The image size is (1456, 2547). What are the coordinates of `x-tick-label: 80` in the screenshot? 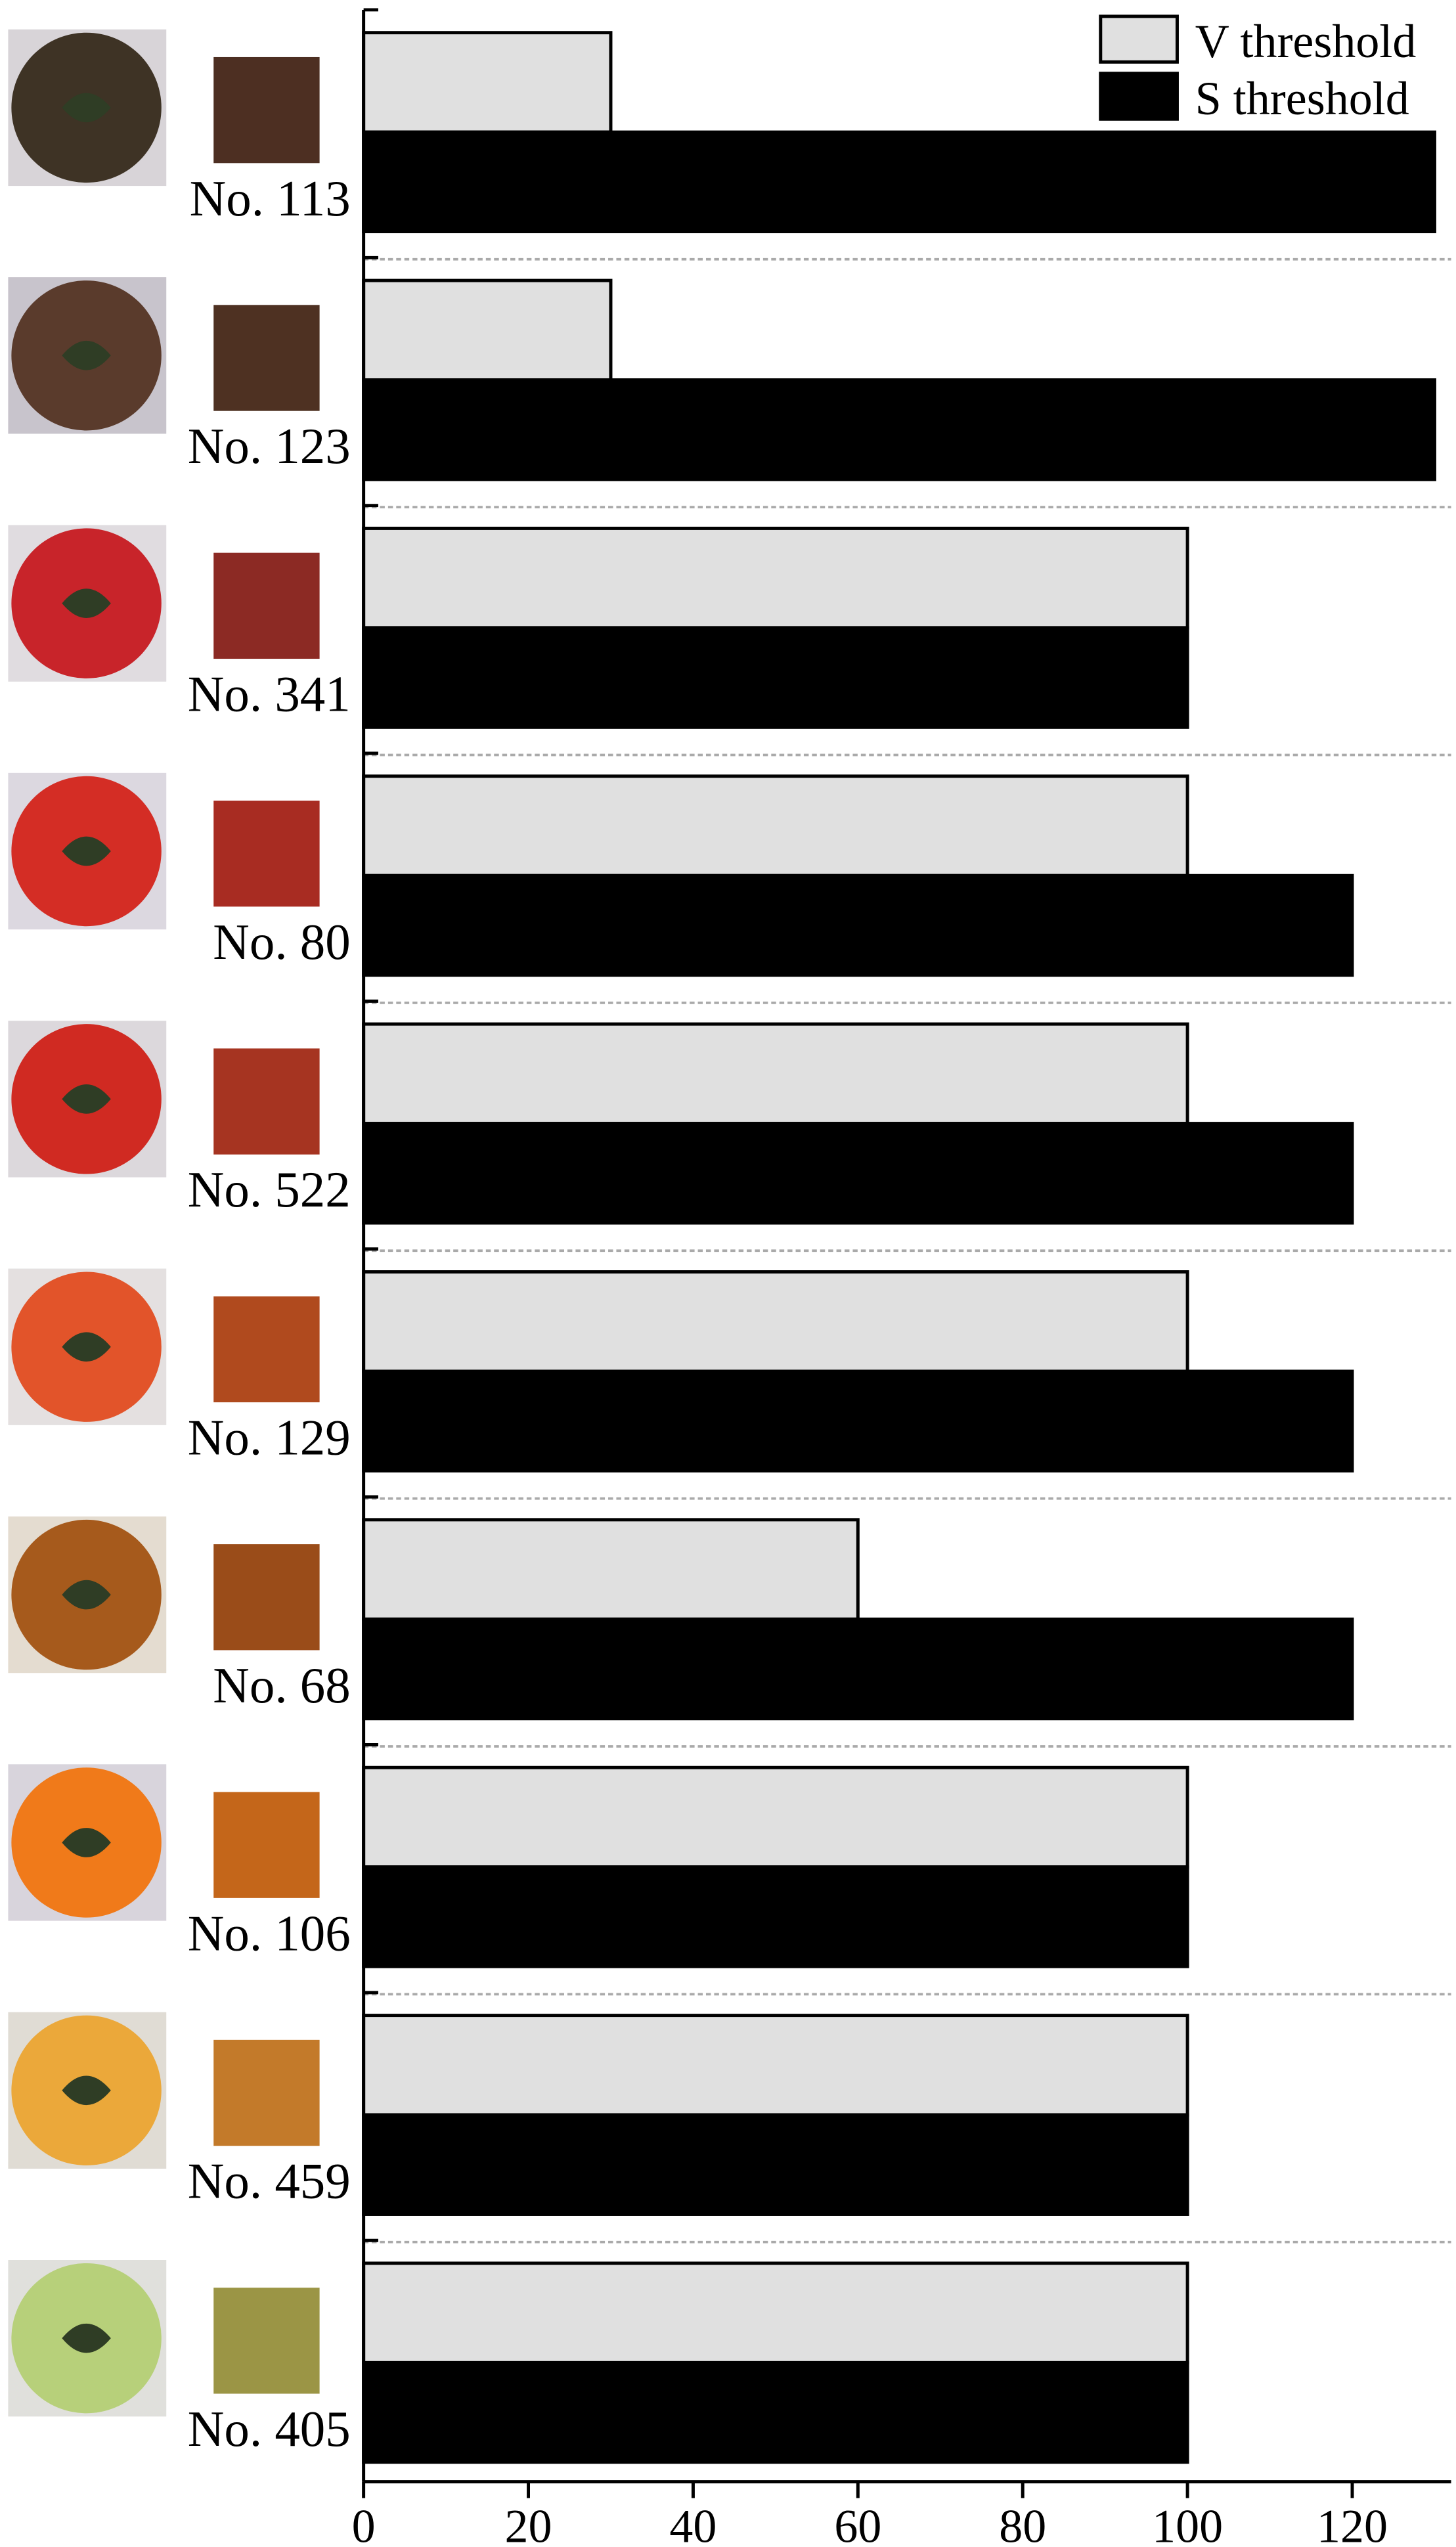 It's located at (1022, 2523).